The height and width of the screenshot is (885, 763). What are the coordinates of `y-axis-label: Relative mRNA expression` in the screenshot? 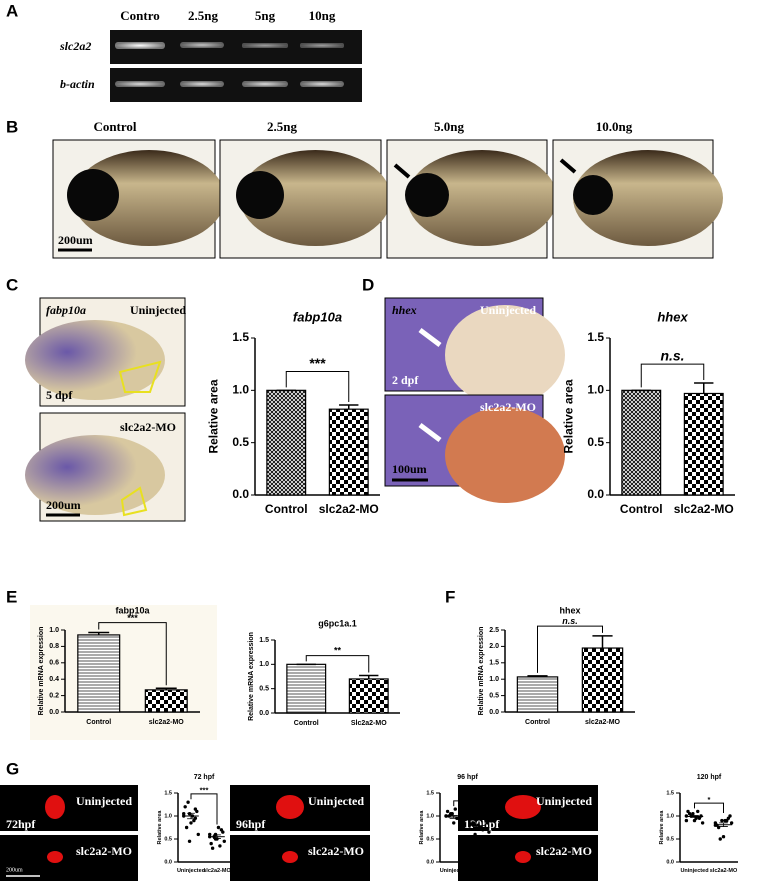 It's located at (251, 676).